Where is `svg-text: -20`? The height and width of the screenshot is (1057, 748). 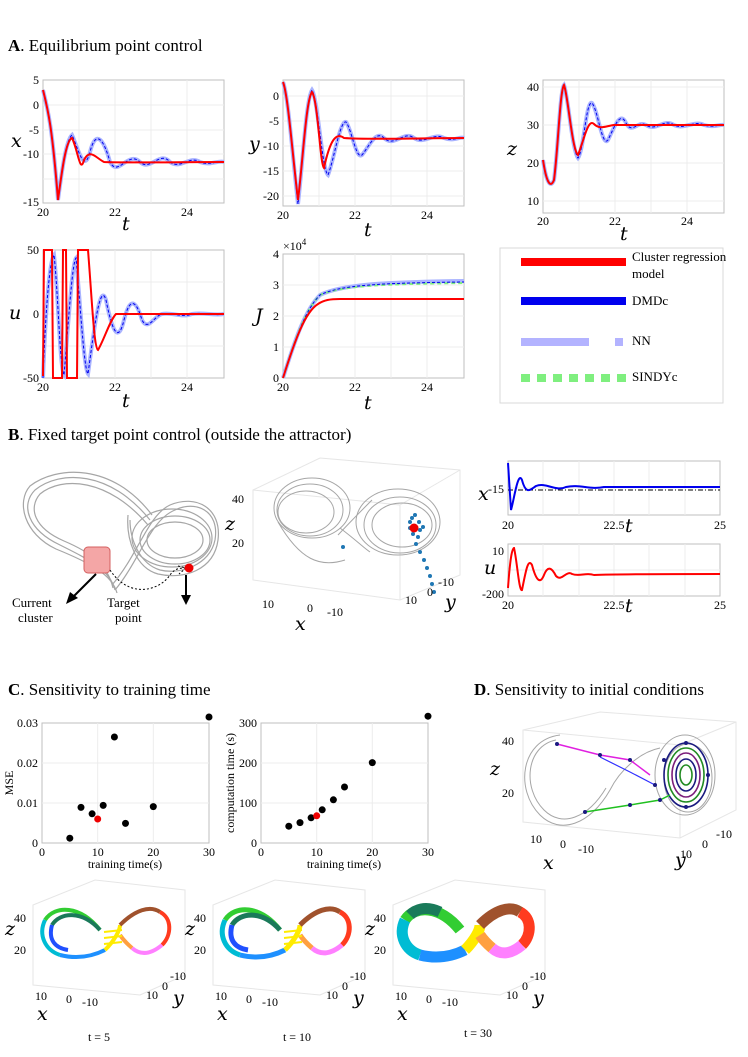 svg-text: -20 is located at coordinates (271, 196).